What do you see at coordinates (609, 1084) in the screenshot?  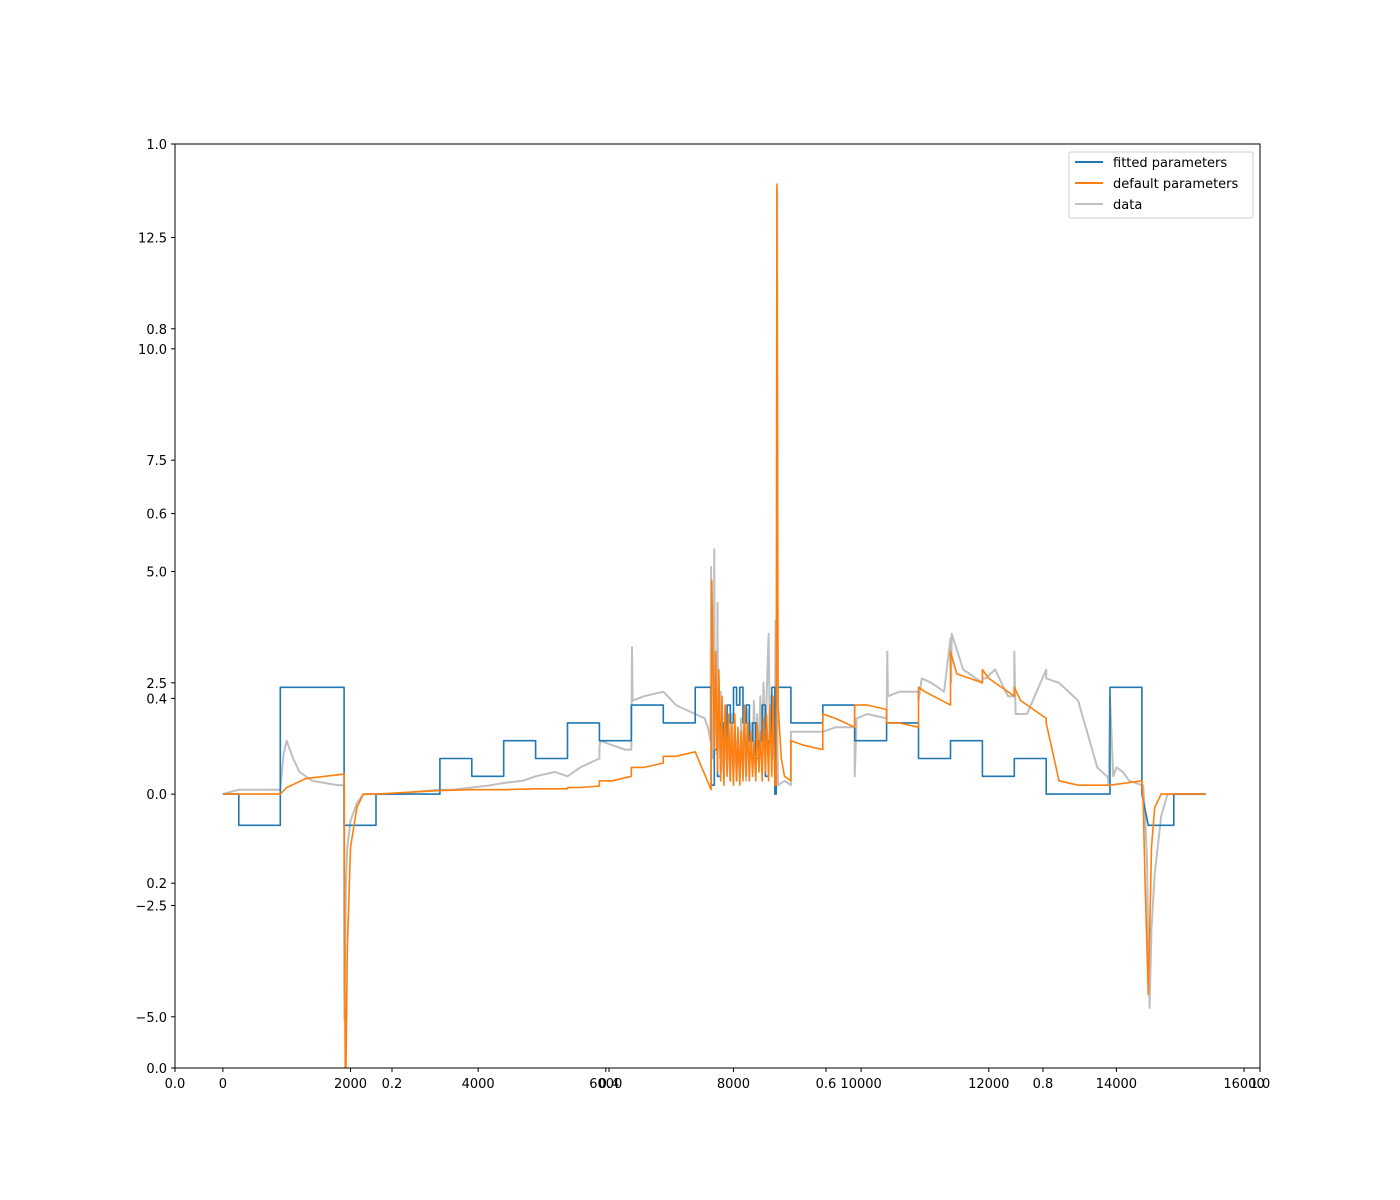 I see `secondary-x-tick-label: 0.4` at bounding box center [609, 1084].